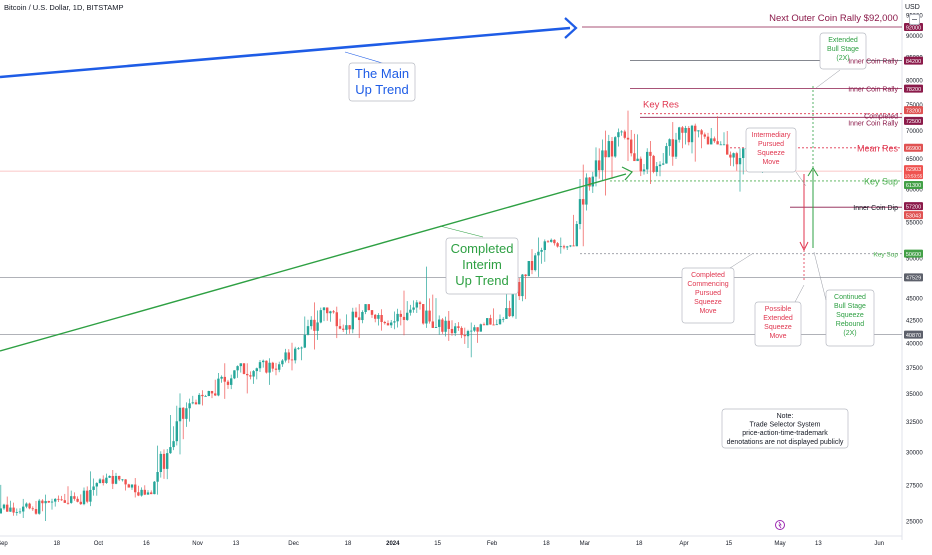 The image size is (932, 555). I want to click on intermediary-squeeze-label: Intermediary Pursued Squeeze Move, so click(771, 150).